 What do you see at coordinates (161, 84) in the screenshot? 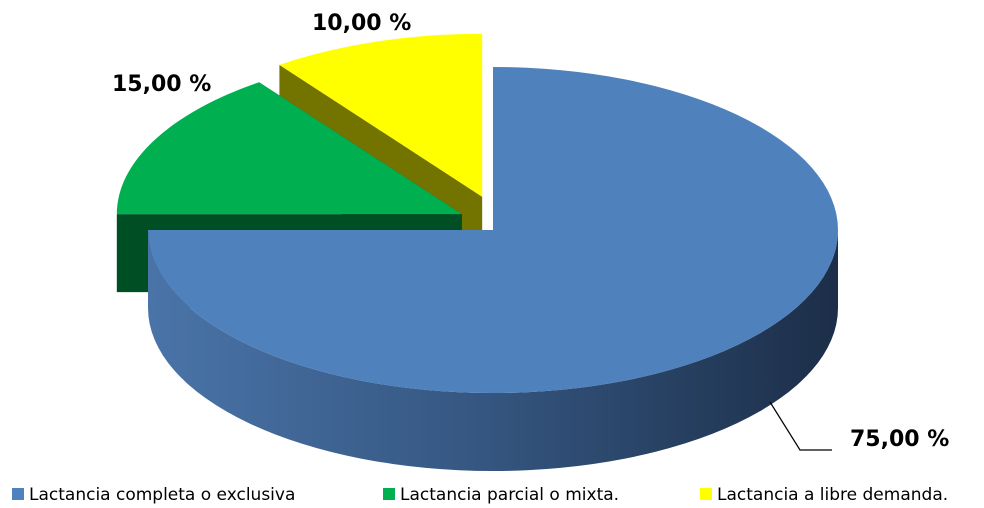
I see `value-label: 15,00 %` at bounding box center [161, 84].